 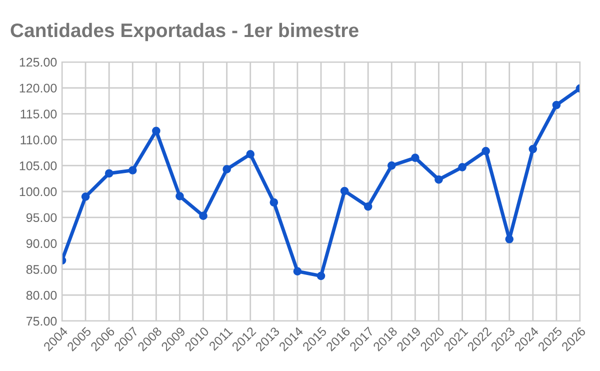 What do you see at coordinates (41, 269) in the screenshot?
I see `y-tick-label: 85.00` at bounding box center [41, 269].